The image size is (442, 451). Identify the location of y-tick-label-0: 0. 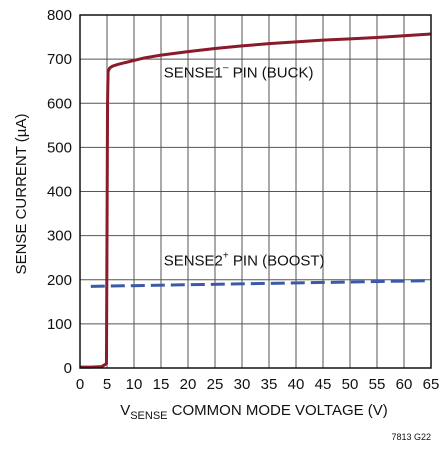
(68, 368).